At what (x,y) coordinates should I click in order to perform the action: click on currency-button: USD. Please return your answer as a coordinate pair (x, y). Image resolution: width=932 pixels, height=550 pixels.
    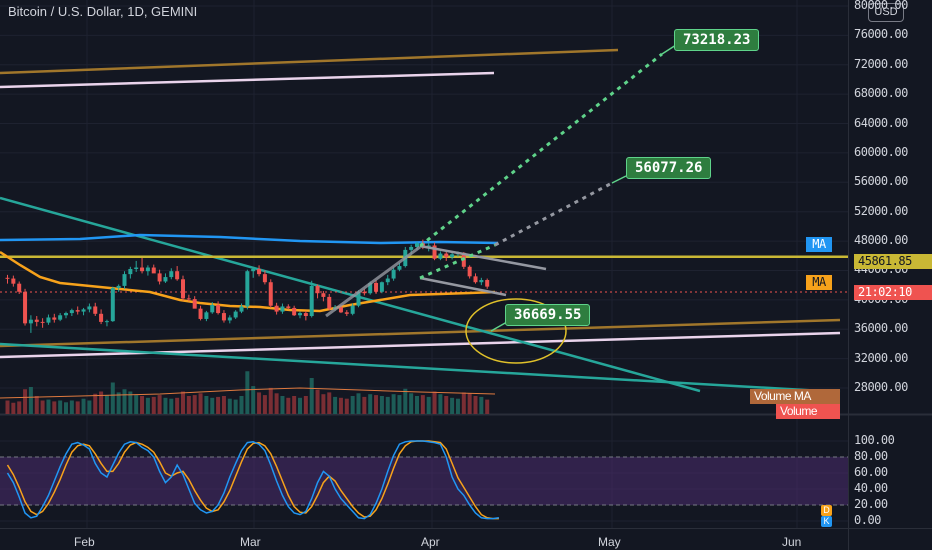
    Looking at the image, I should click on (886, 12).